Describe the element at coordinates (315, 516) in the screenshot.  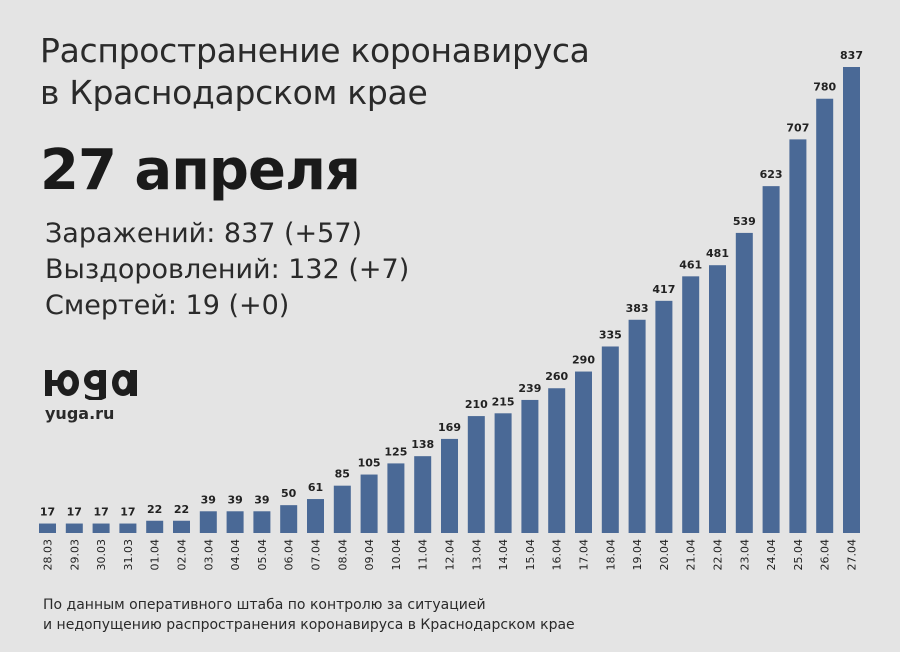
I see `bar-07.04` at that location.